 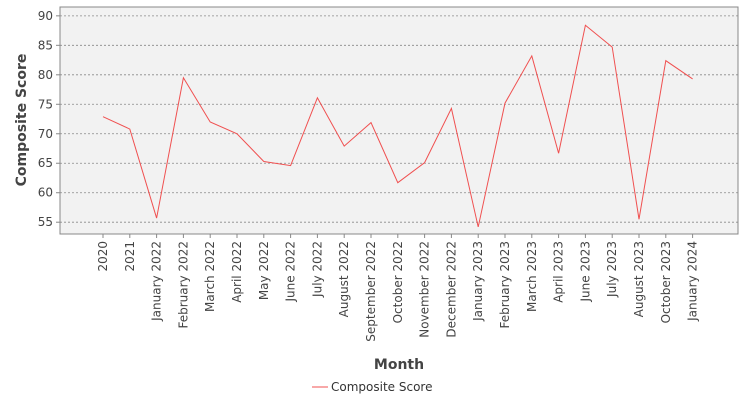 I want to click on x-tick-label: April 2022, so click(x=237, y=272).